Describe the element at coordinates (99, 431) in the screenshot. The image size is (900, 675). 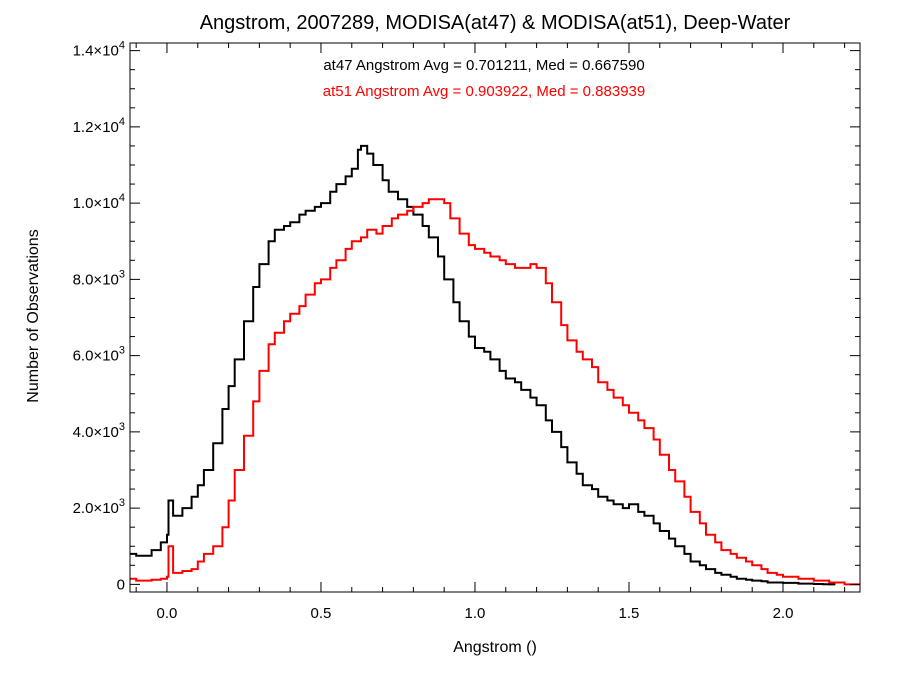
I see `y-tick-label: 4.0×10³` at that location.